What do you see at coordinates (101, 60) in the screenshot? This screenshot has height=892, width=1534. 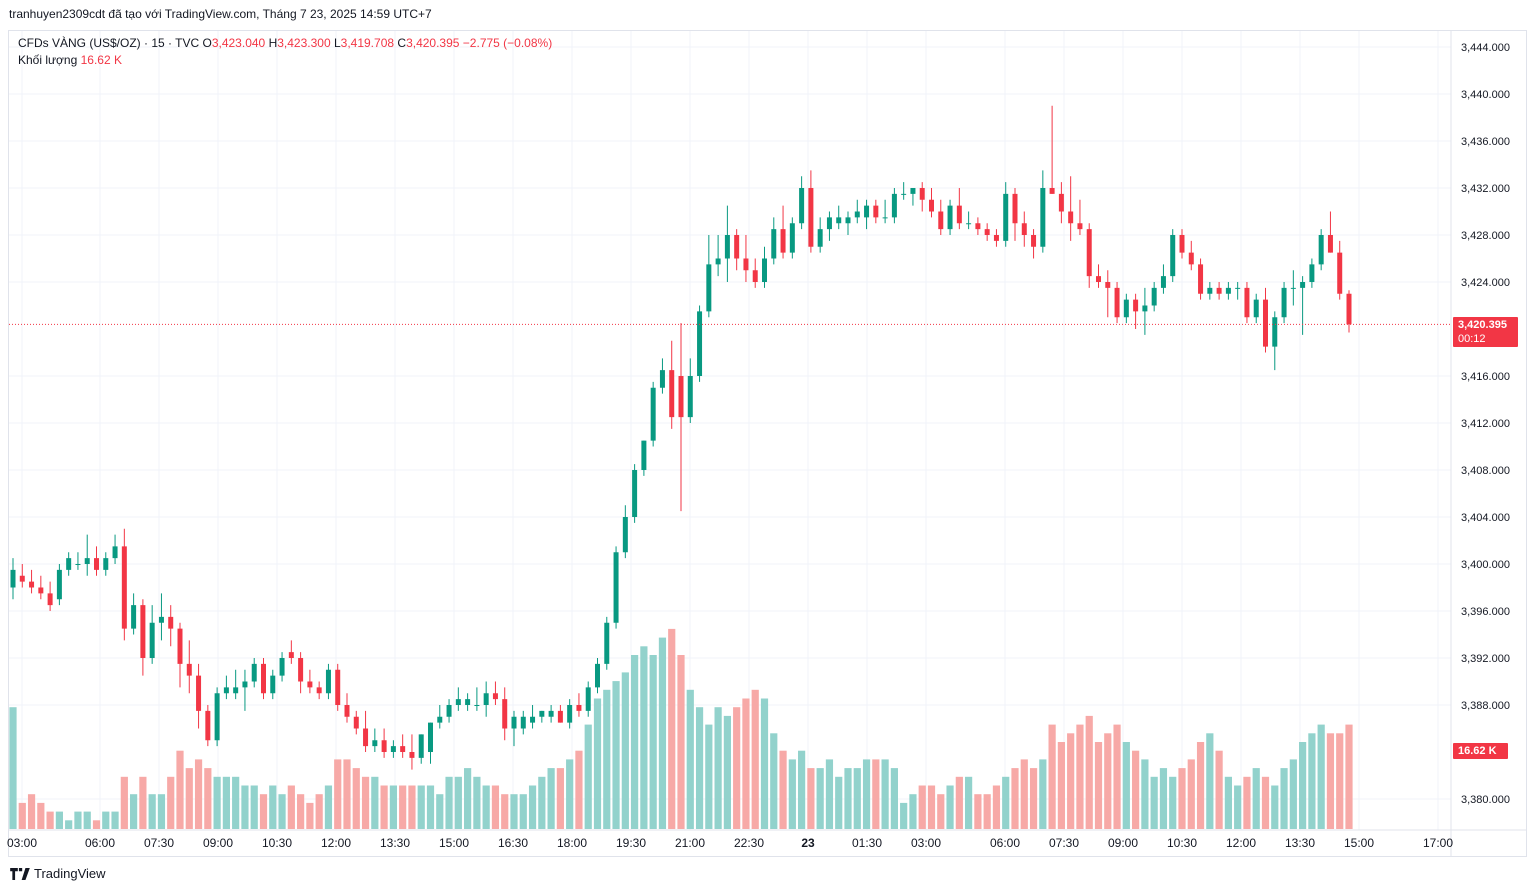 I see `volume-value: 16.62 K` at bounding box center [101, 60].